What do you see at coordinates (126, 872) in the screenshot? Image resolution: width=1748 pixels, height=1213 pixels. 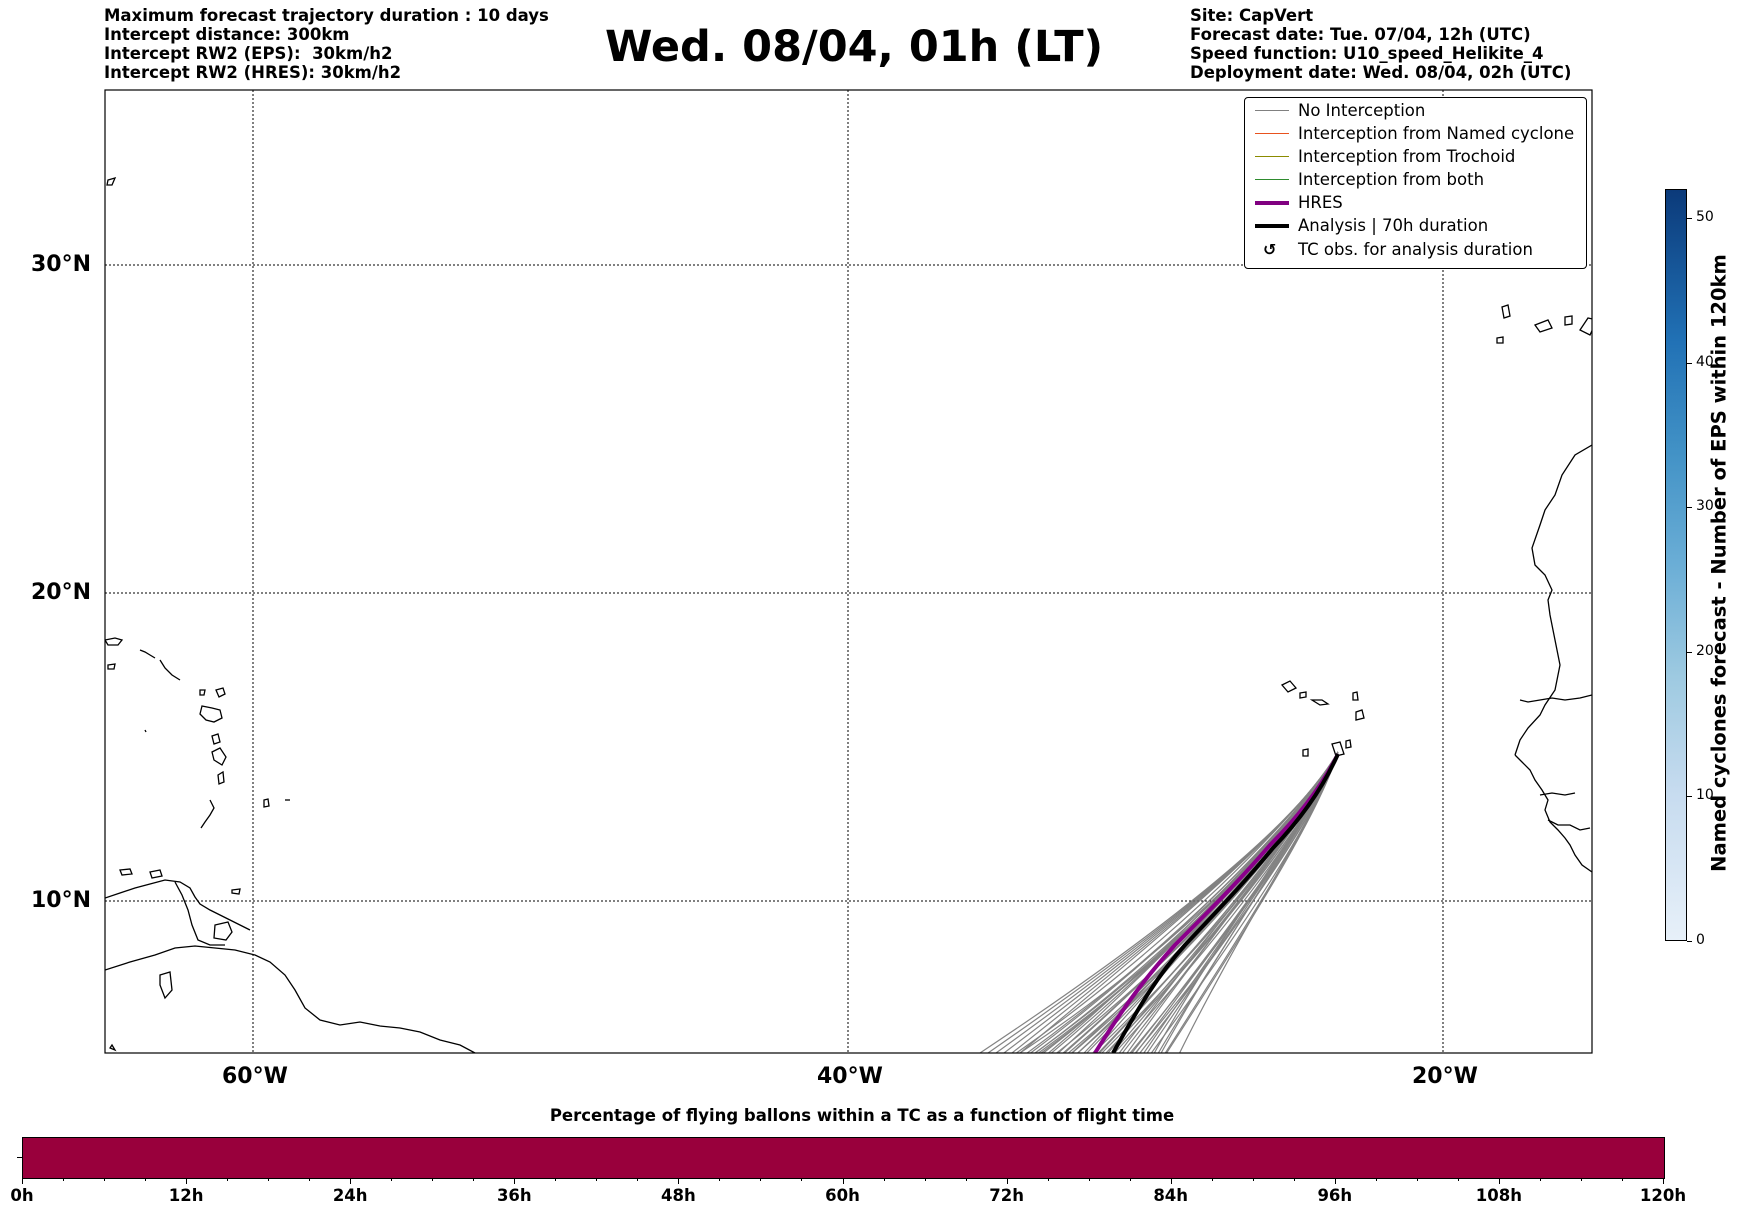 I see `island-curacao` at bounding box center [126, 872].